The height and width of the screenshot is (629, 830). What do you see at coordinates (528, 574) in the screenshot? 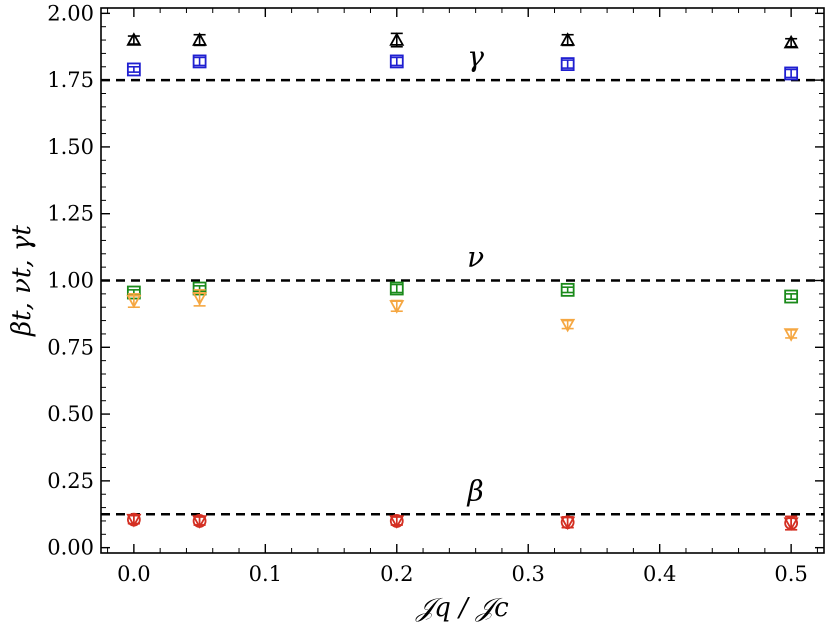
I see `x-tick-label: 0.3` at bounding box center [528, 574].